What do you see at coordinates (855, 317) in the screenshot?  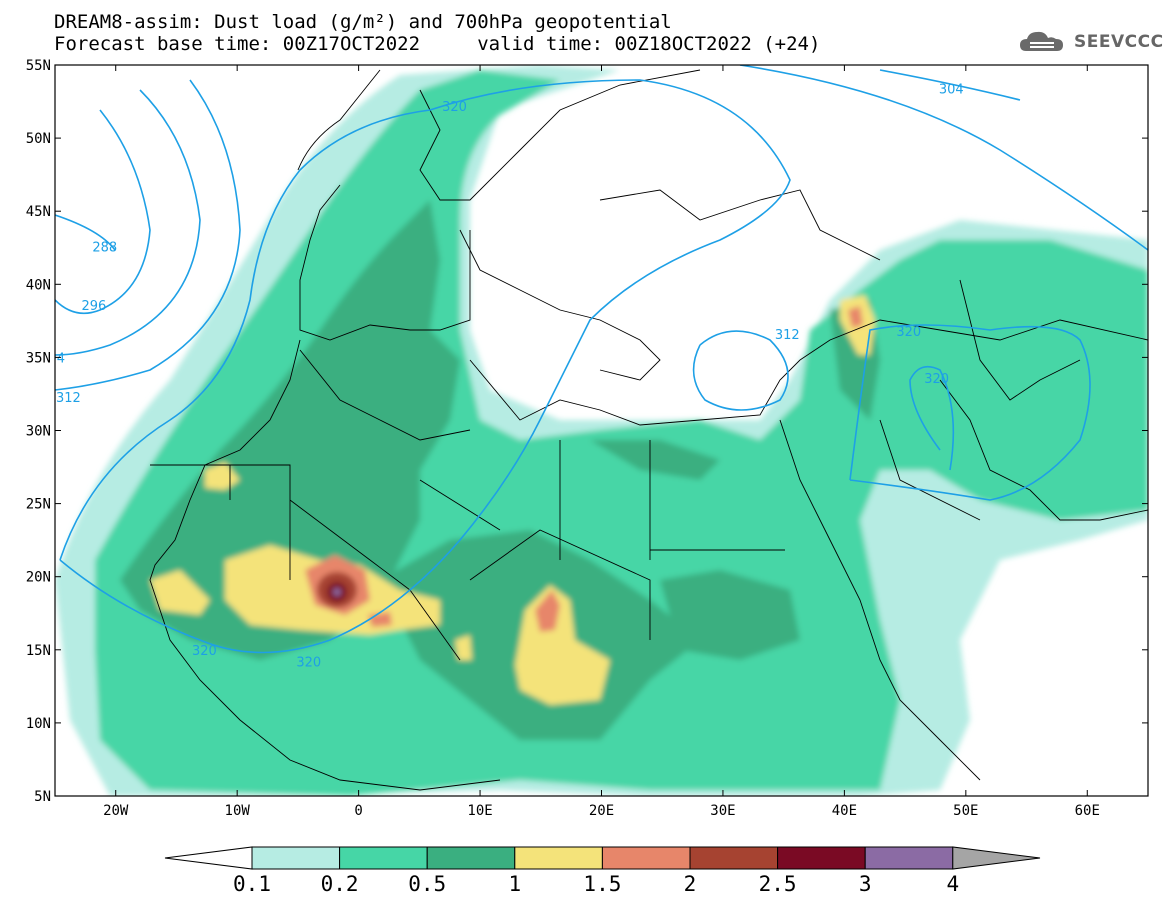 I see `dust-band-1.5c` at bounding box center [855, 317].